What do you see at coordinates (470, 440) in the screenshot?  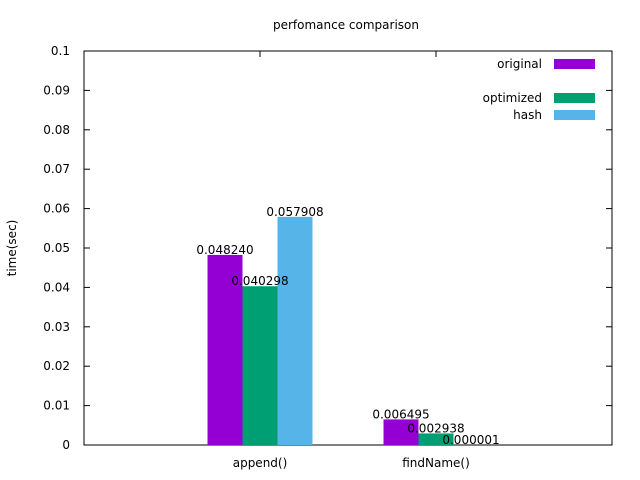 I see `data-label: 0.000001` at bounding box center [470, 440].